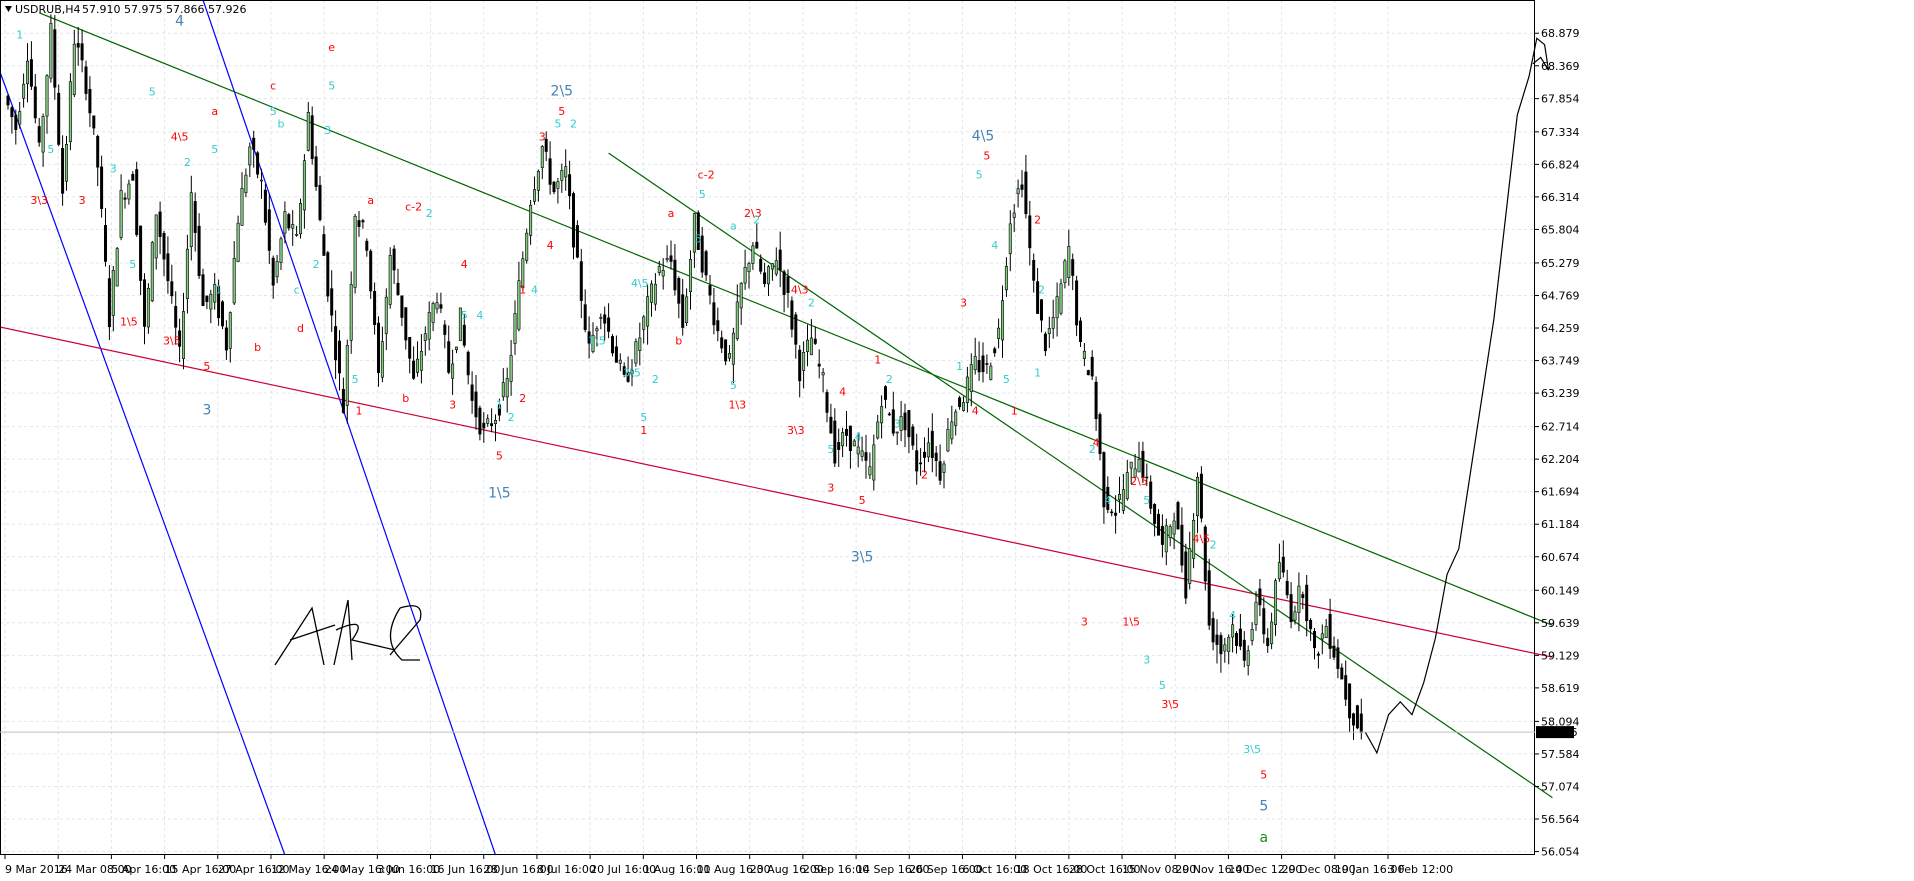  I want to click on current-price-label: 57.926, so click(1558, 732).